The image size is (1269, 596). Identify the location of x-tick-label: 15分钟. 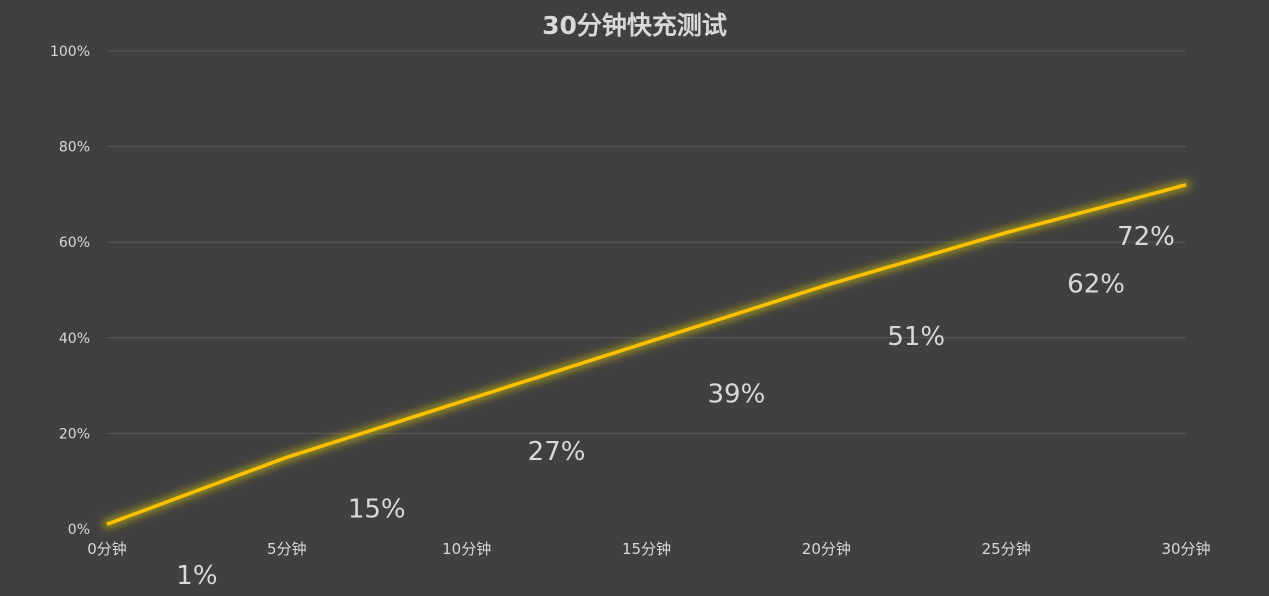
(646, 549).